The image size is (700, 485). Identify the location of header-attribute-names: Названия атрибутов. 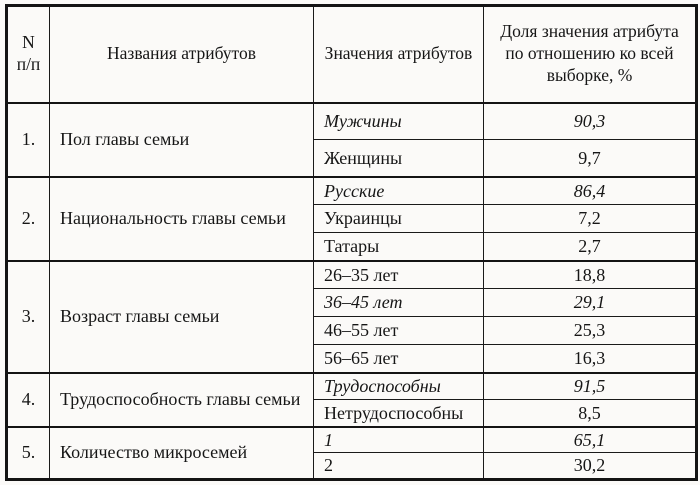
(181, 54).